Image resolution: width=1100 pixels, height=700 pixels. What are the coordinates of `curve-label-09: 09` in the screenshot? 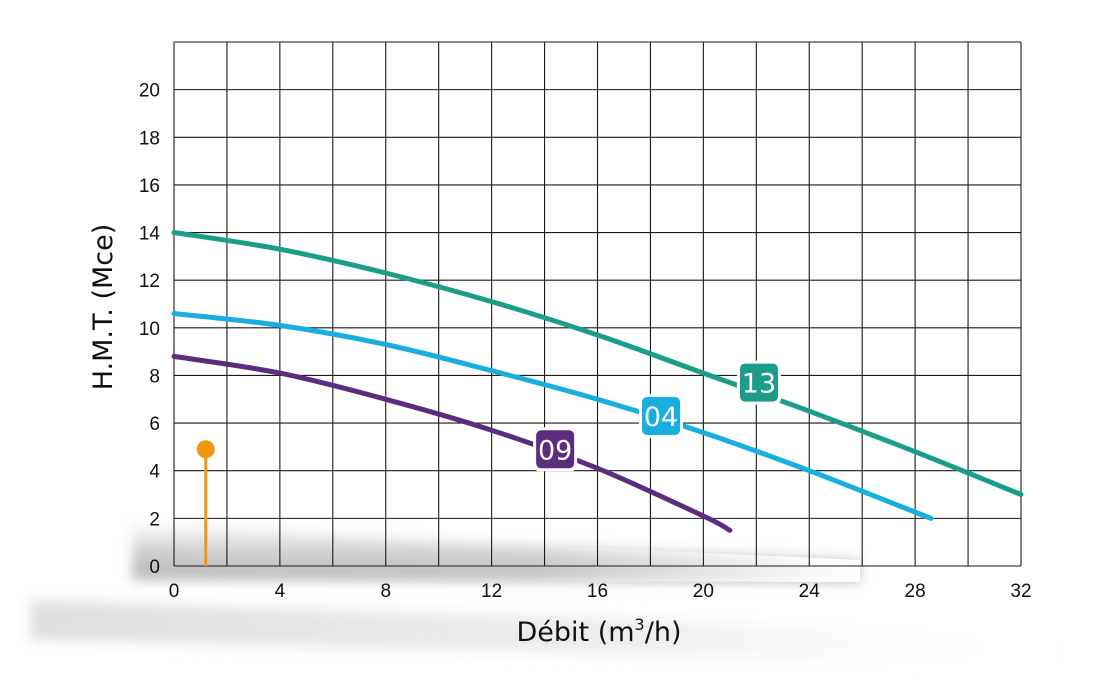 It's located at (555, 449).